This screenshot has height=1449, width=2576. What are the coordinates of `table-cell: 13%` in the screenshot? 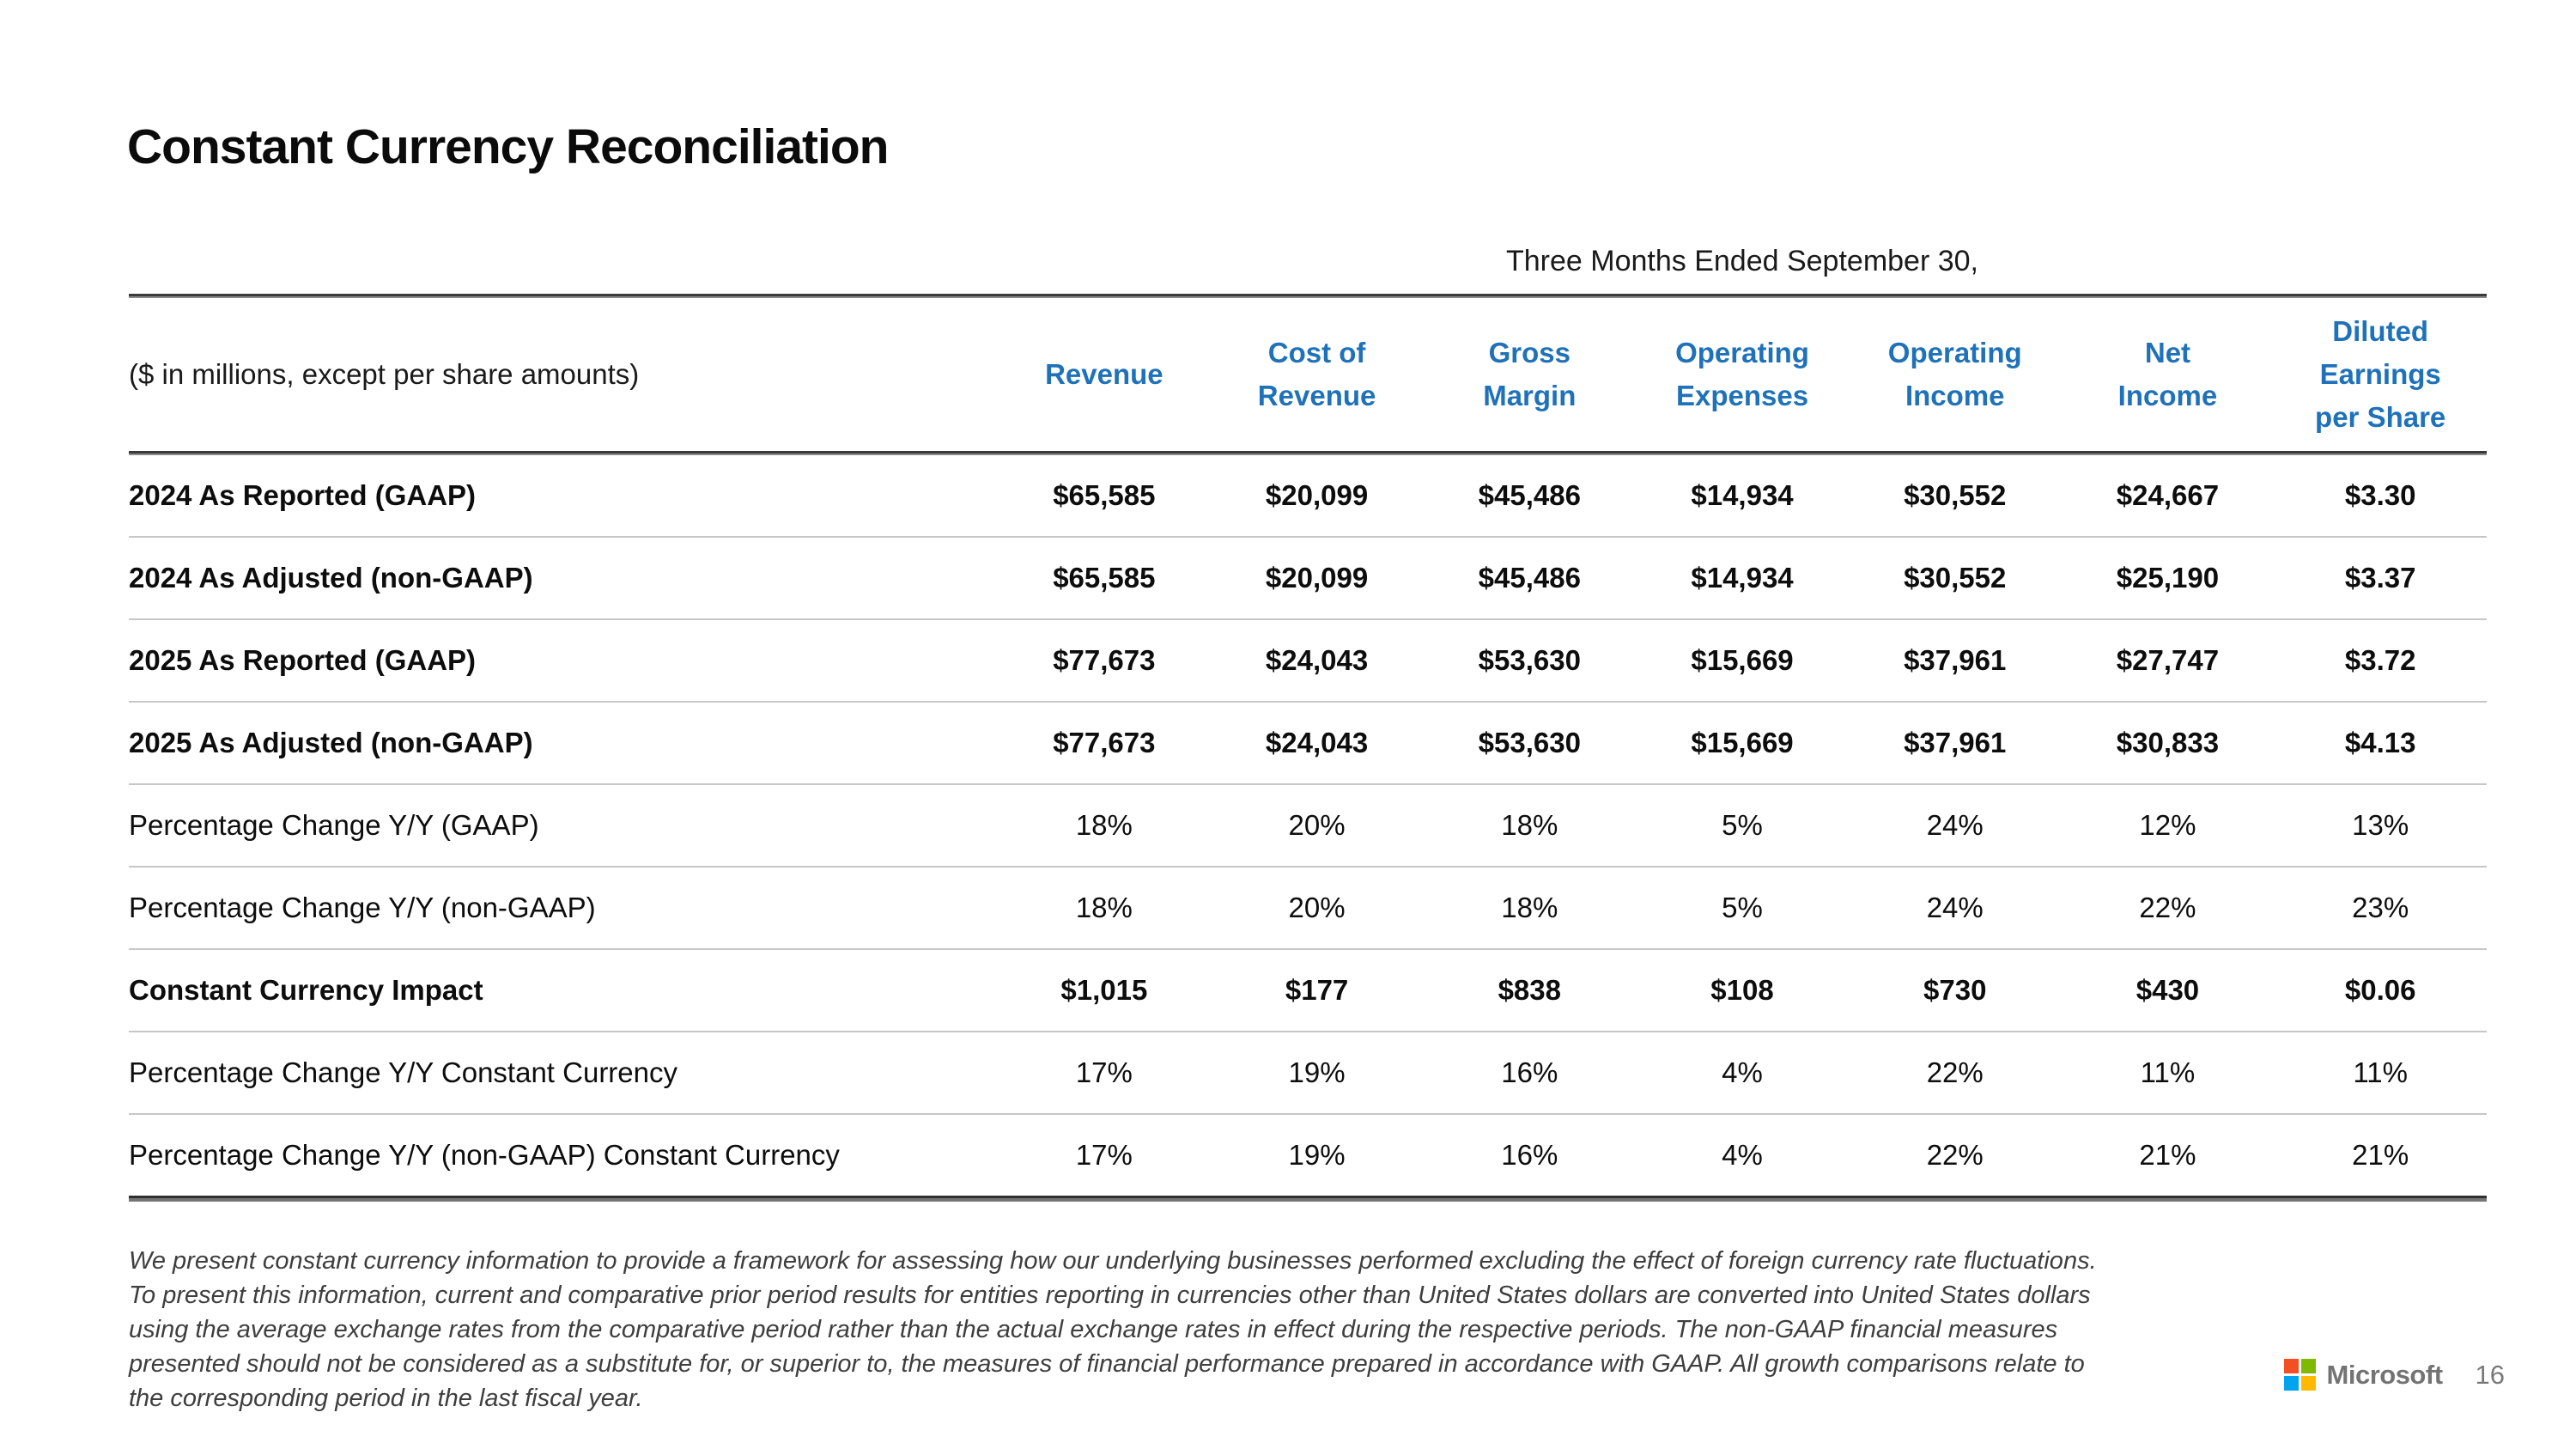 It's located at (2380, 825).